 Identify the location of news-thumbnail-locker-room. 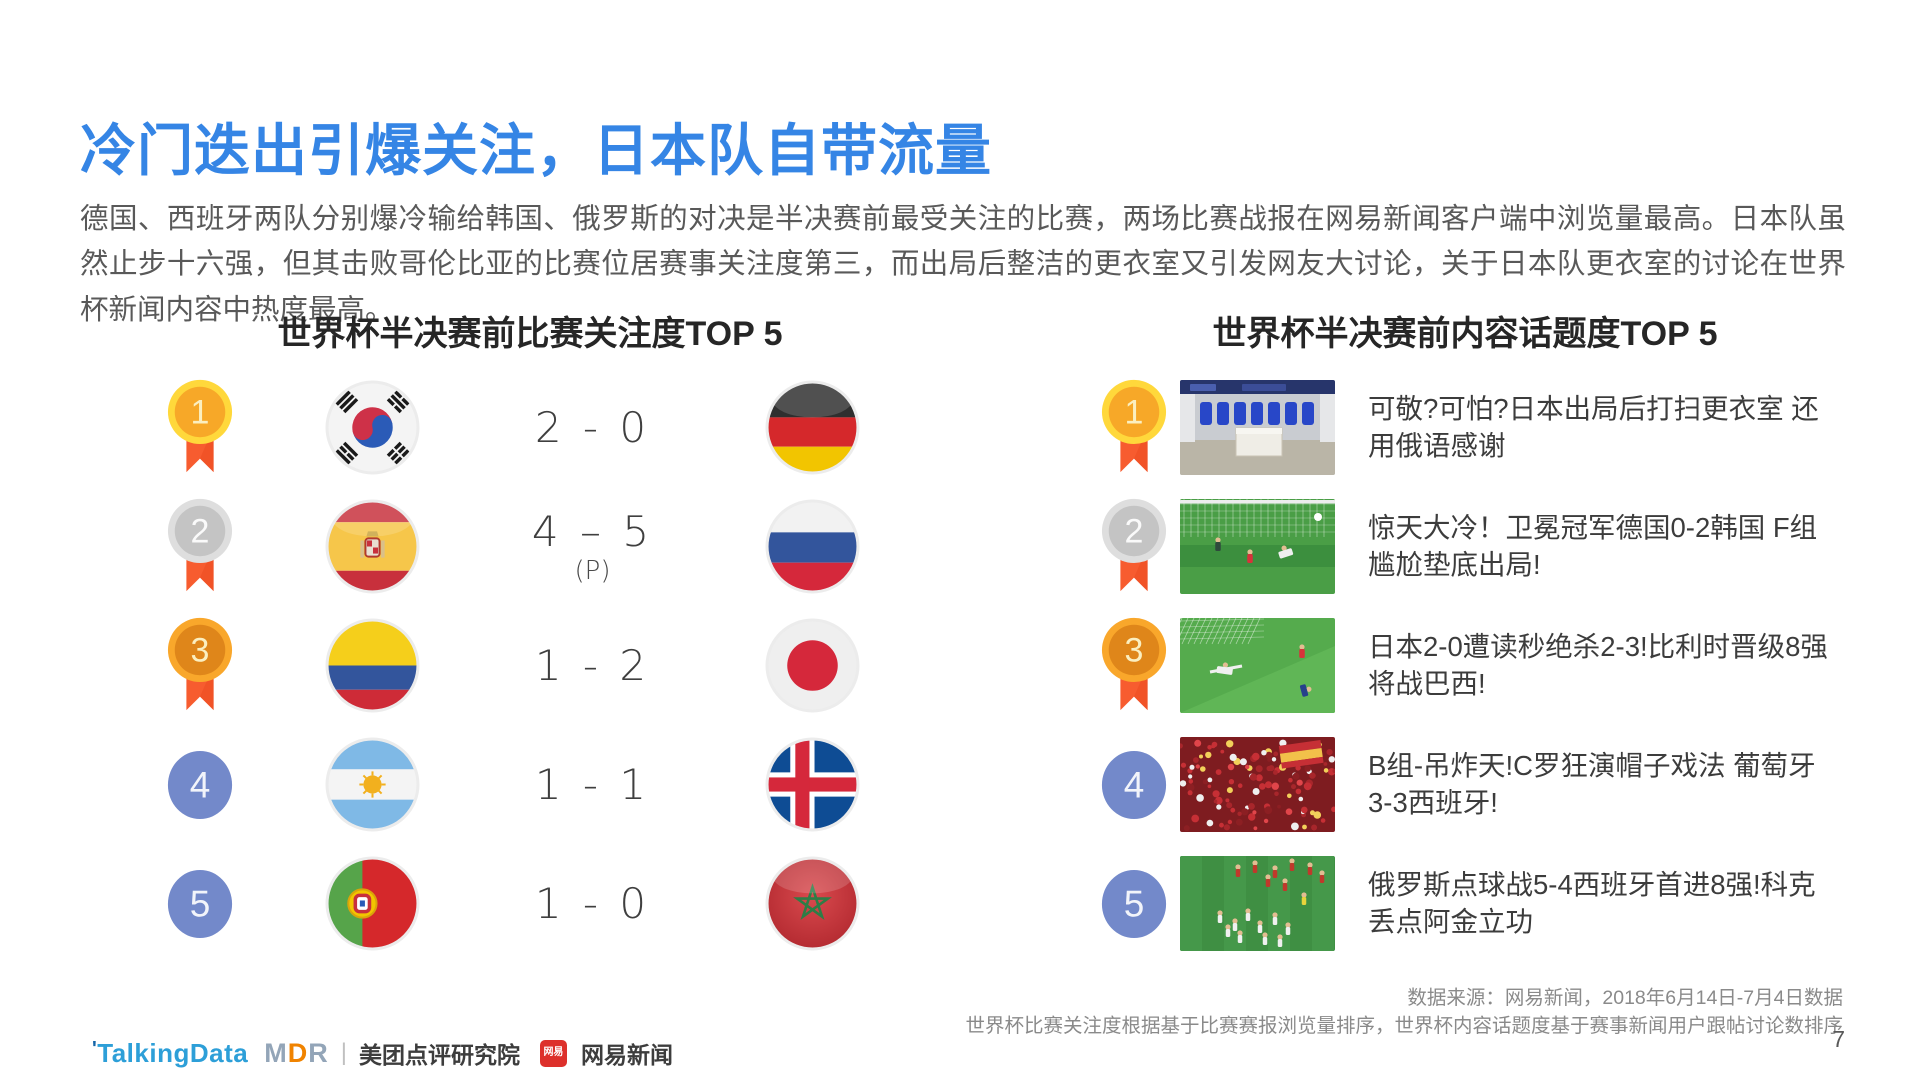
(1265, 427).